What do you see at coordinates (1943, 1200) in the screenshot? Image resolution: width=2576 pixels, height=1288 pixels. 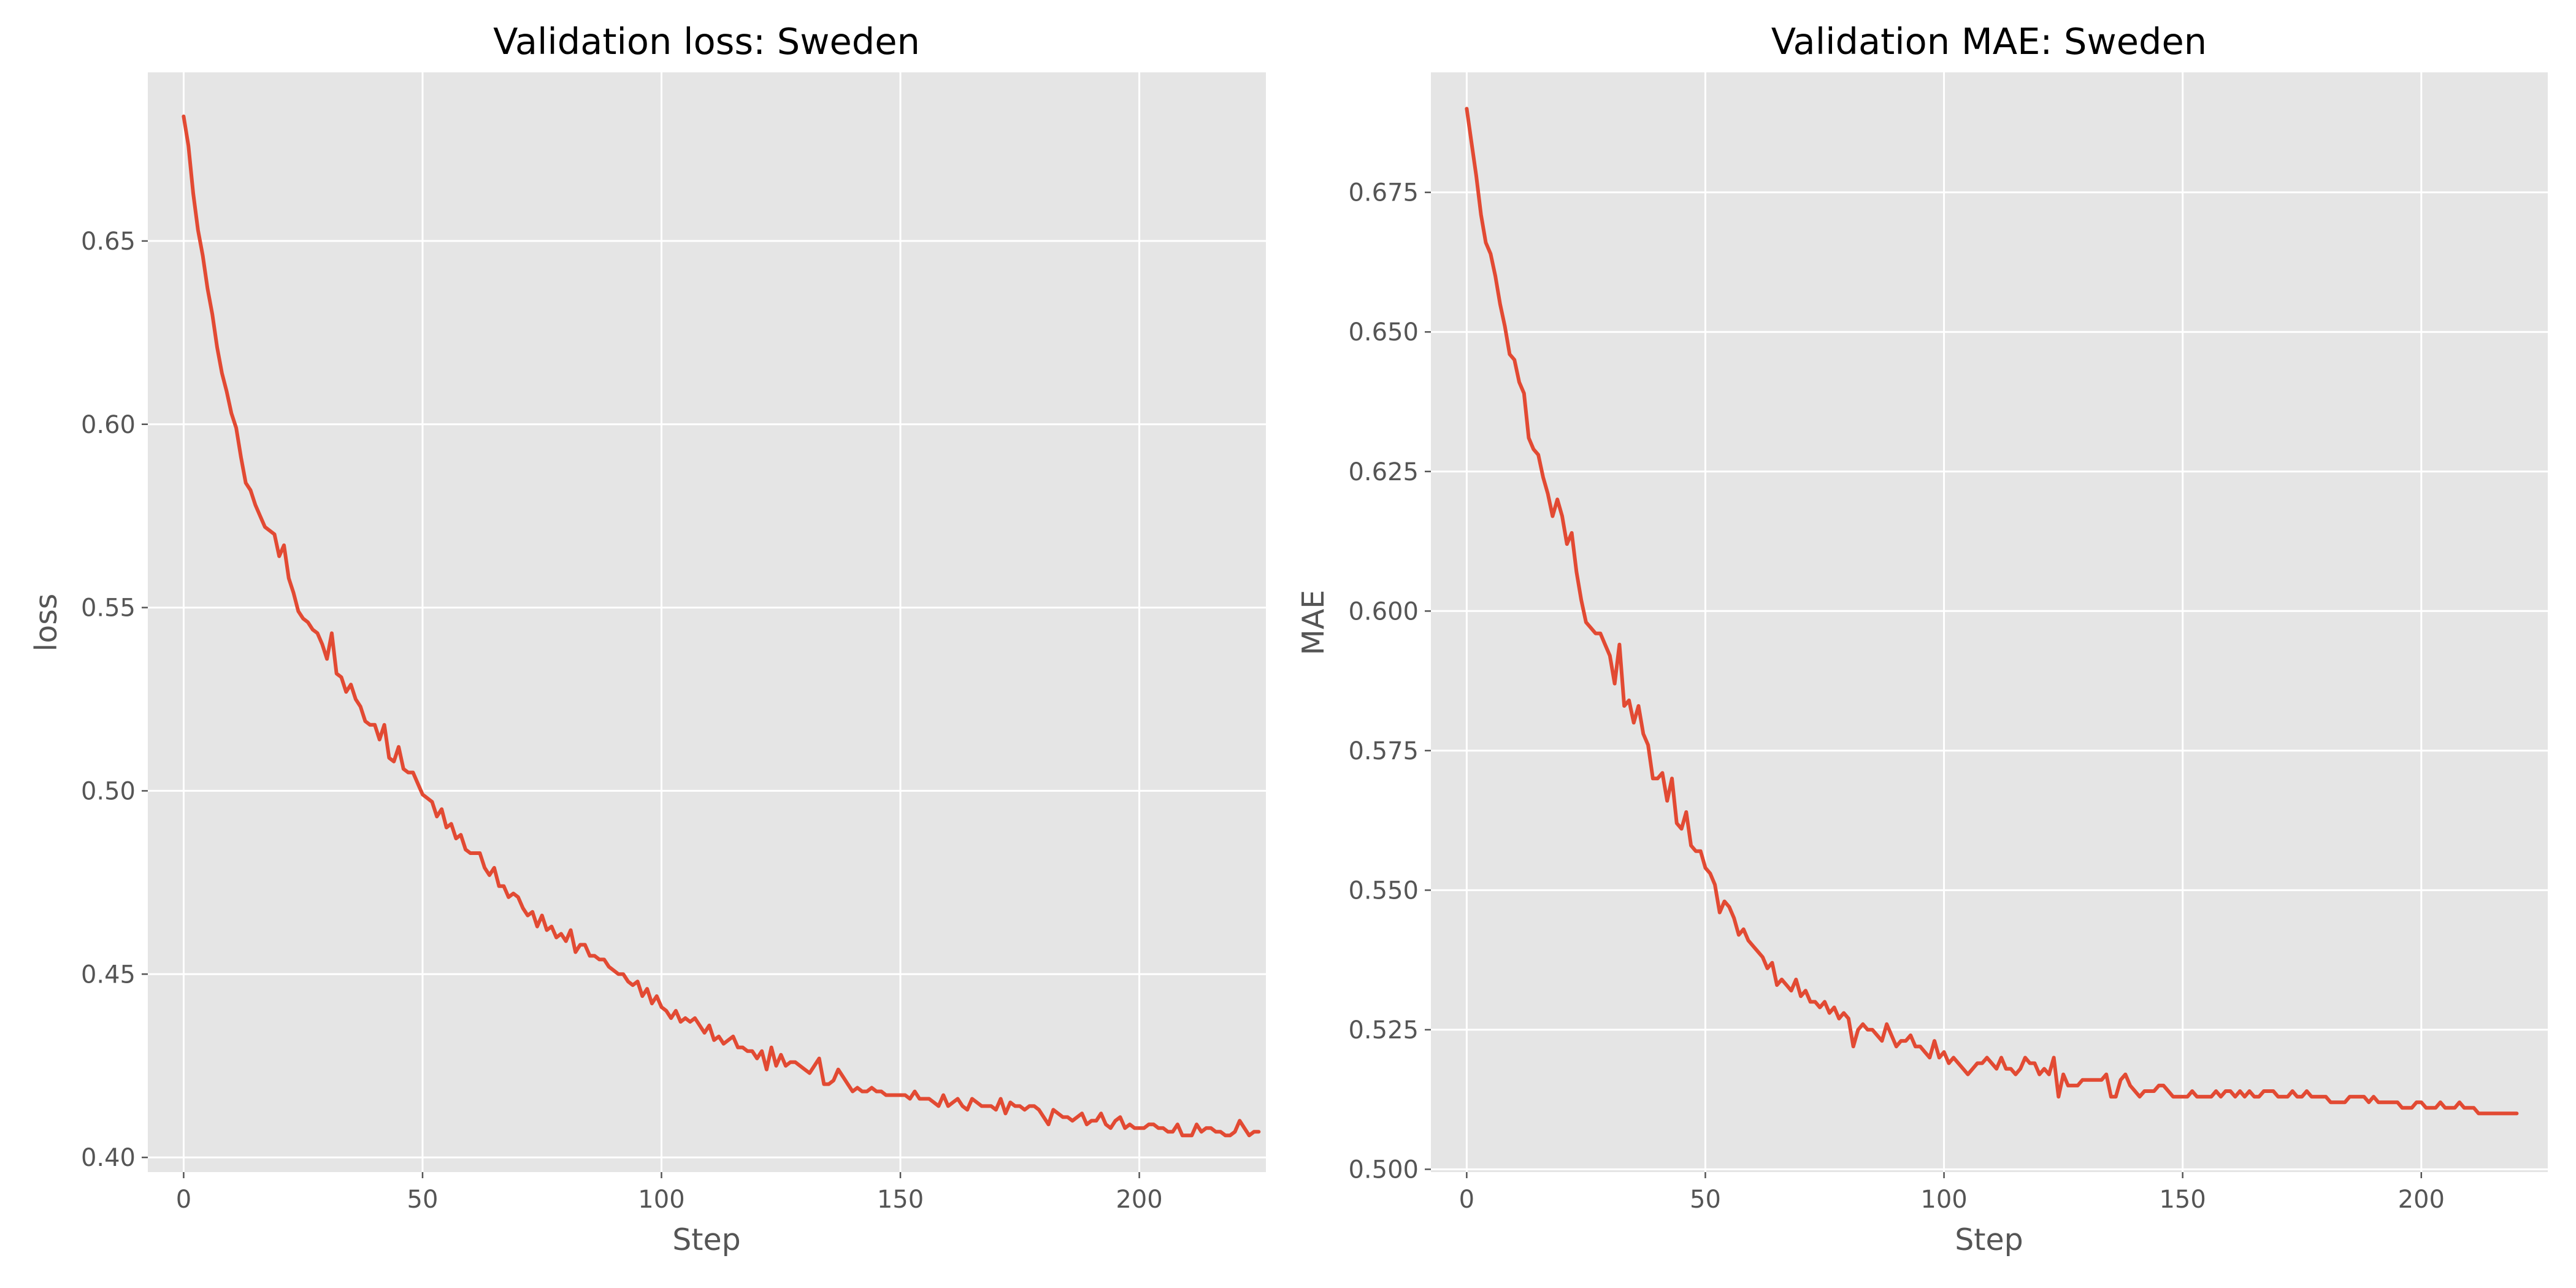 I see `mae-x-tick-label: 100` at bounding box center [1943, 1200].